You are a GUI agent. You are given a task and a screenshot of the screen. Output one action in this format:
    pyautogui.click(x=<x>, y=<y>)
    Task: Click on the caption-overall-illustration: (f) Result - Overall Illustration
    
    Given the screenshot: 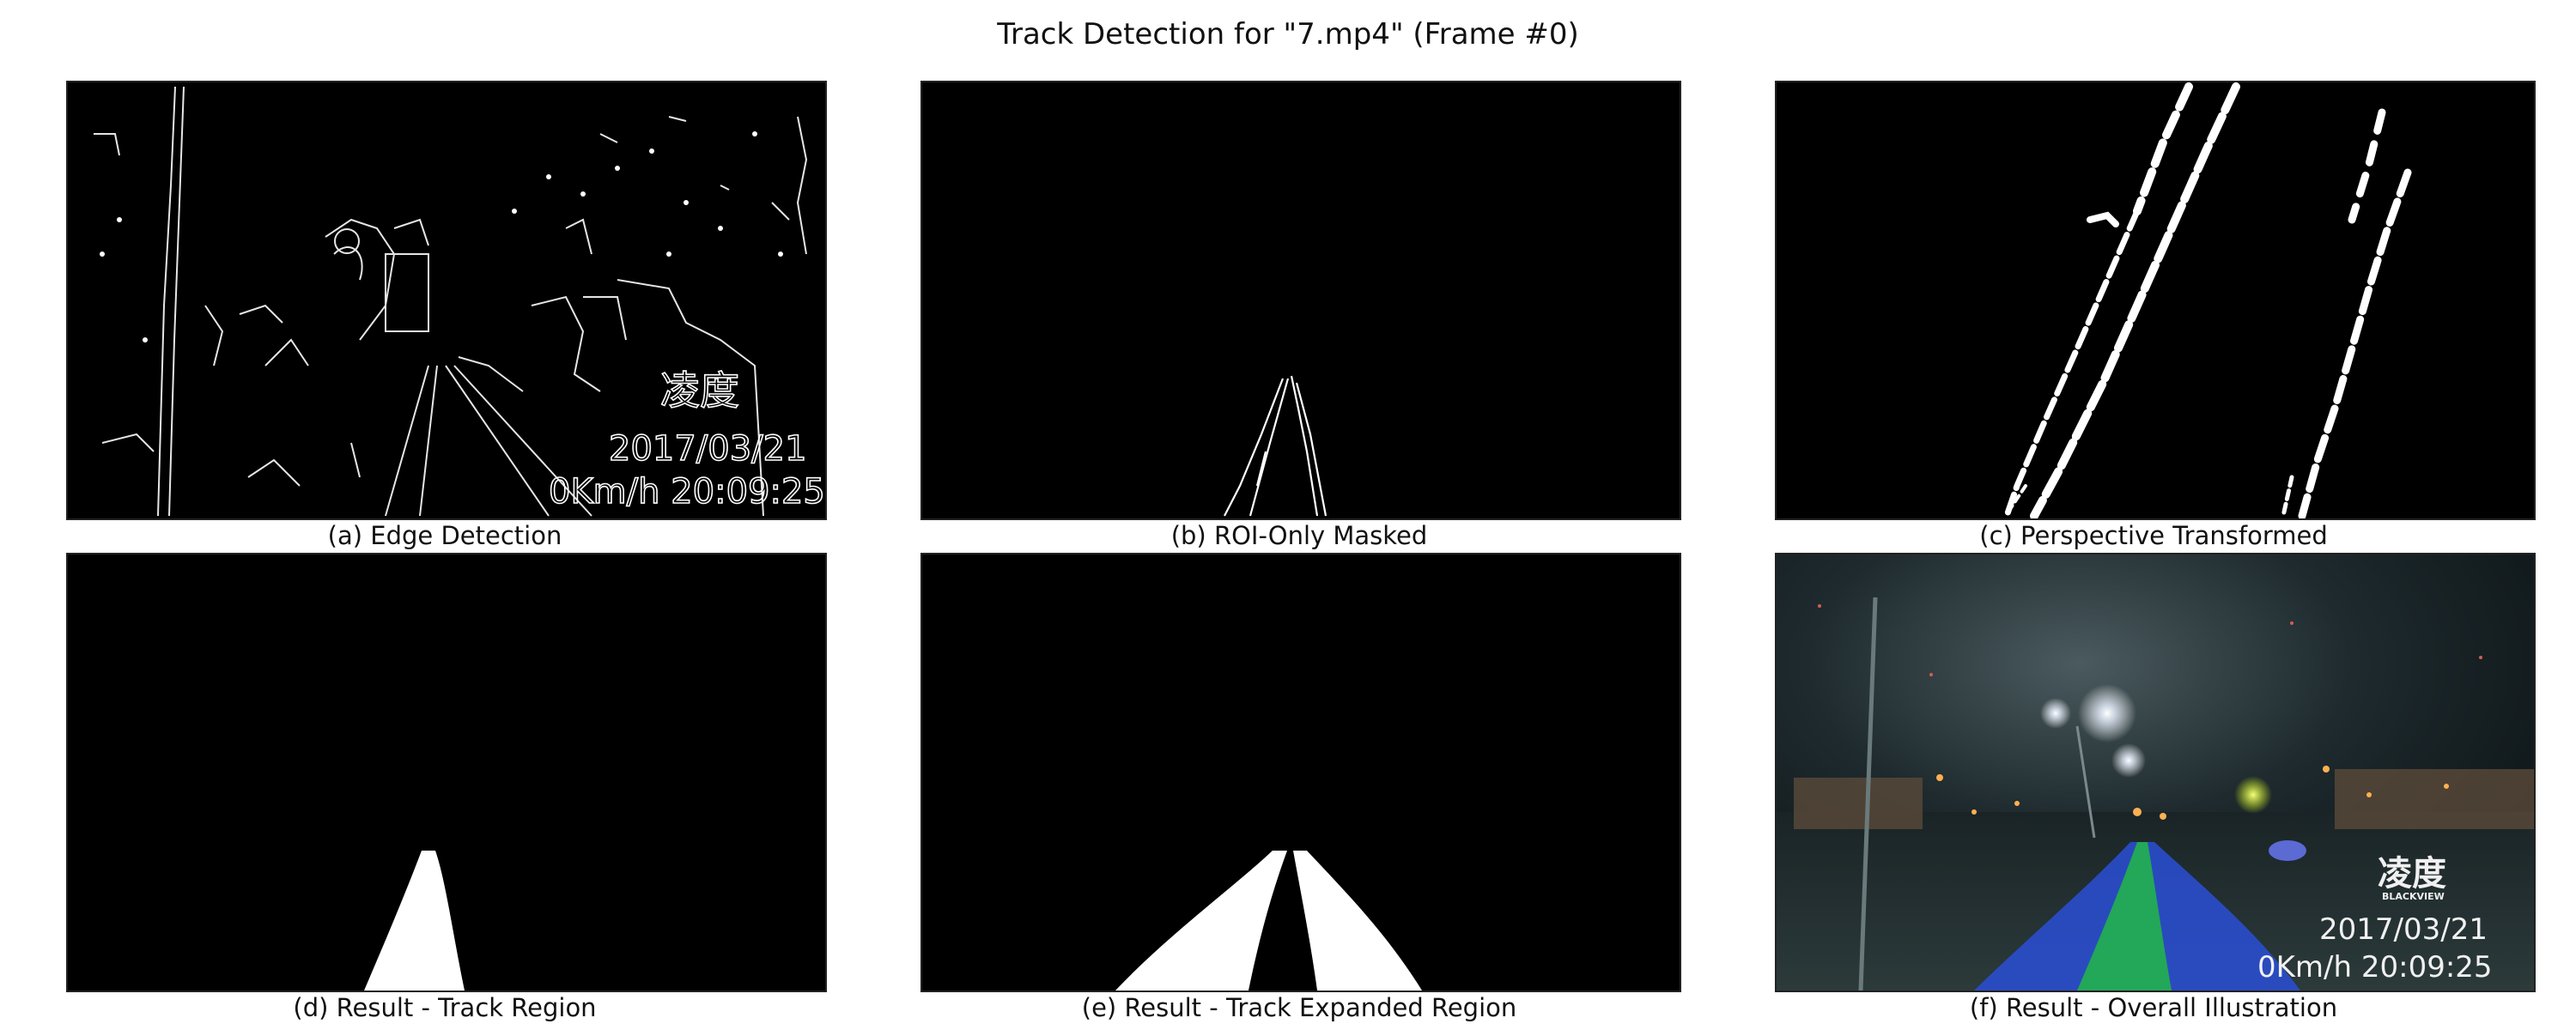 What is the action you would take?
    pyautogui.click(x=2153, y=1007)
    